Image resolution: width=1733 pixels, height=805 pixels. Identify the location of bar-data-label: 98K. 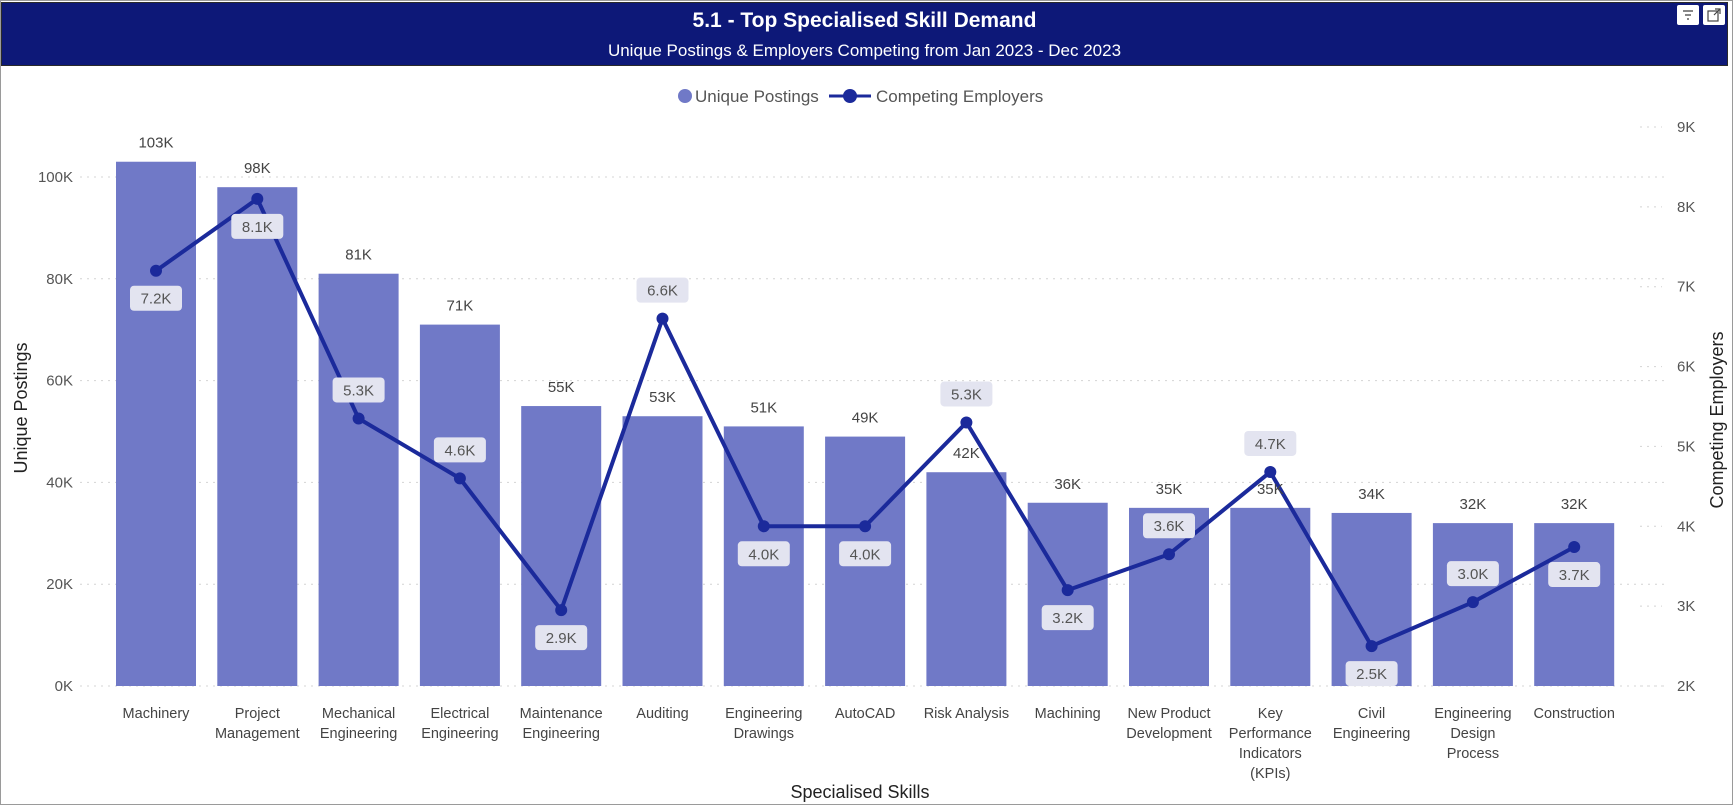
(257, 168).